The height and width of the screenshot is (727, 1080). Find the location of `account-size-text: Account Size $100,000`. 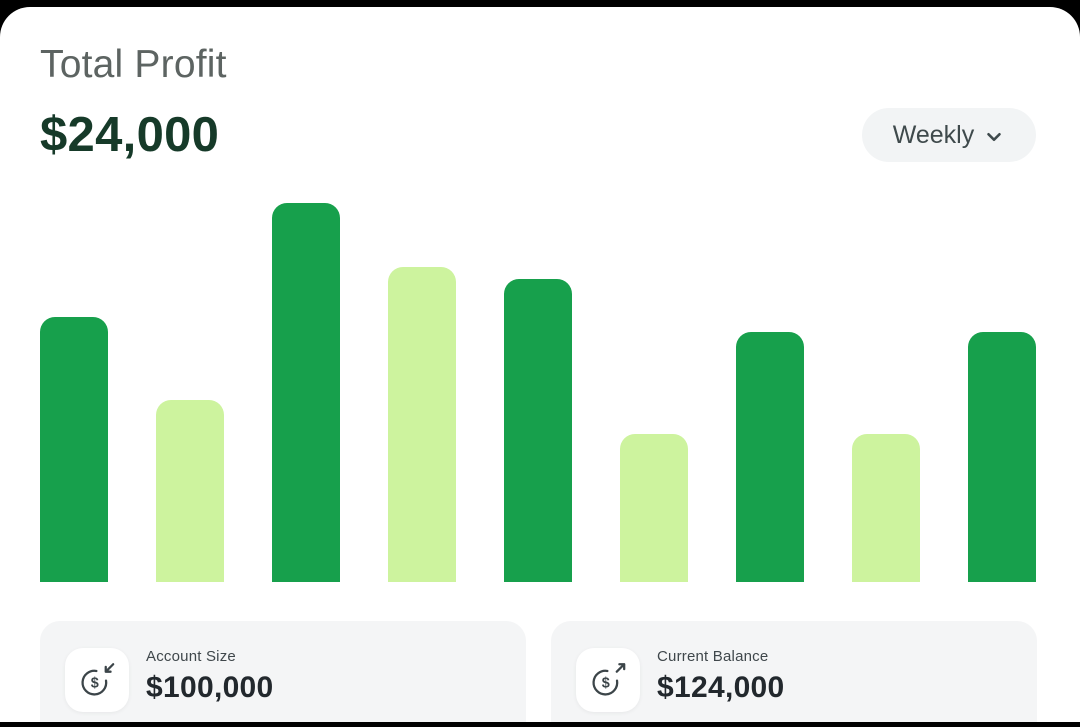

account-size-text: Account Size $100,000 is located at coordinates (210, 676).